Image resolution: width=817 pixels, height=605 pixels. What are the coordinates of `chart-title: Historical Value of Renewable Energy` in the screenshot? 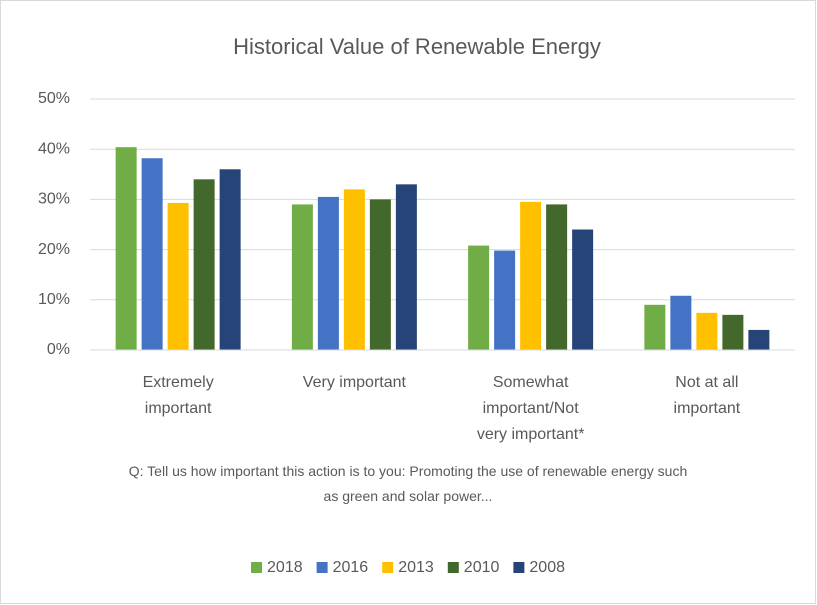 It's located at (417, 46).